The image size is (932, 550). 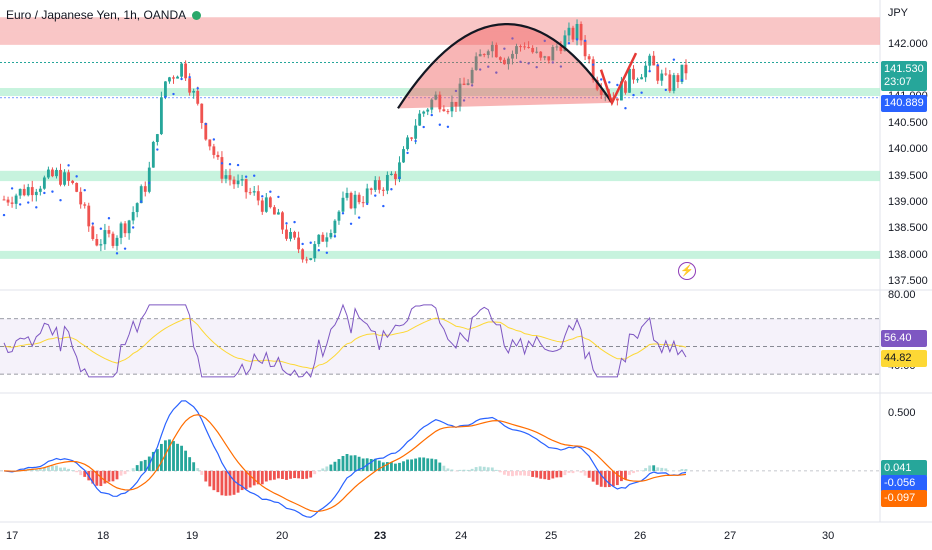 I want to click on pattern-arc, so click(x=505, y=66).